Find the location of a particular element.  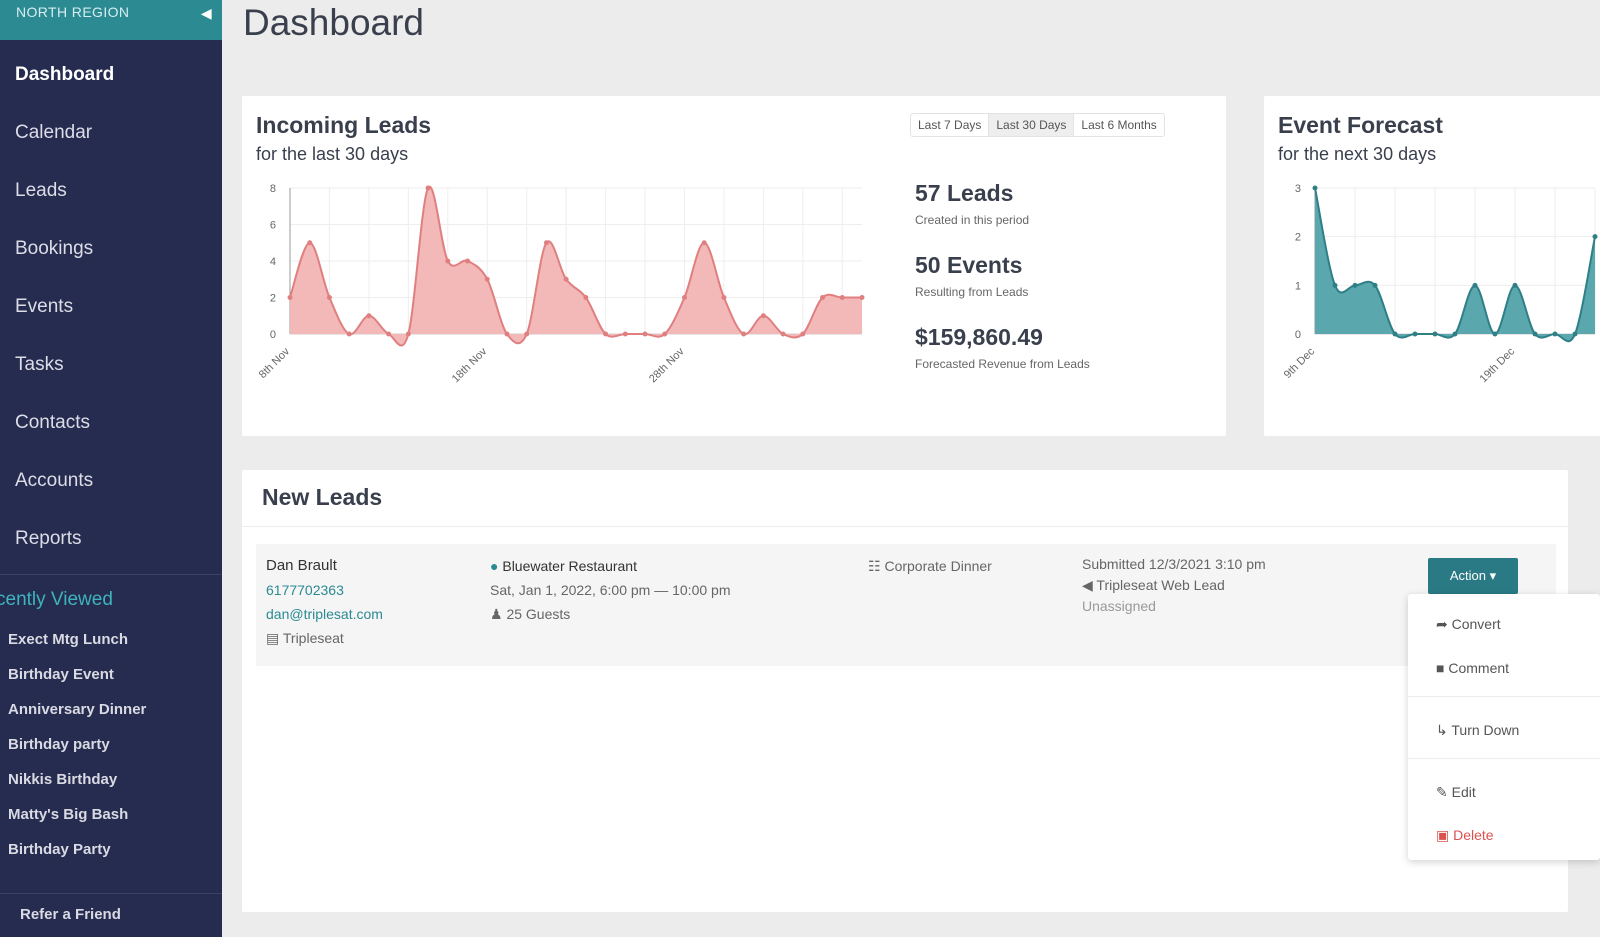

menu-item-label: Delete is located at coordinates (1473, 835).